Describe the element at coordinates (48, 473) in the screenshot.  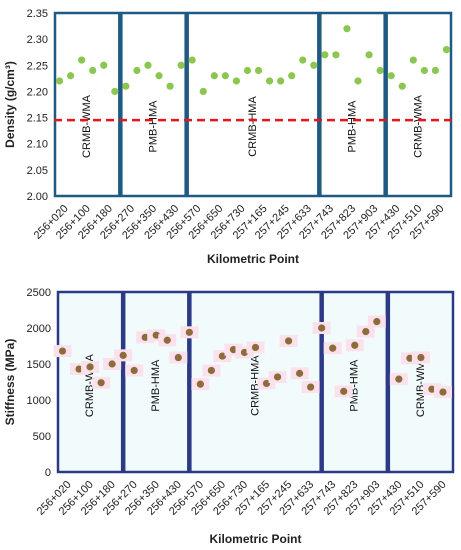
I see `y-tick-label: 0` at that location.